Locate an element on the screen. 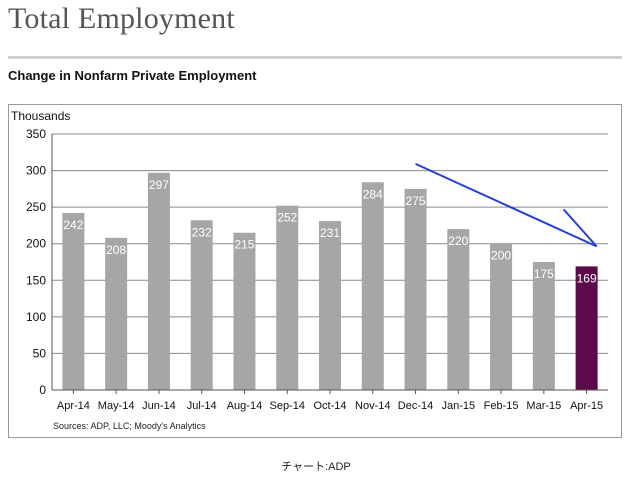 This screenshot has height=477, width=632. y-tick-label: 300 is located at coordinates (36, 171).